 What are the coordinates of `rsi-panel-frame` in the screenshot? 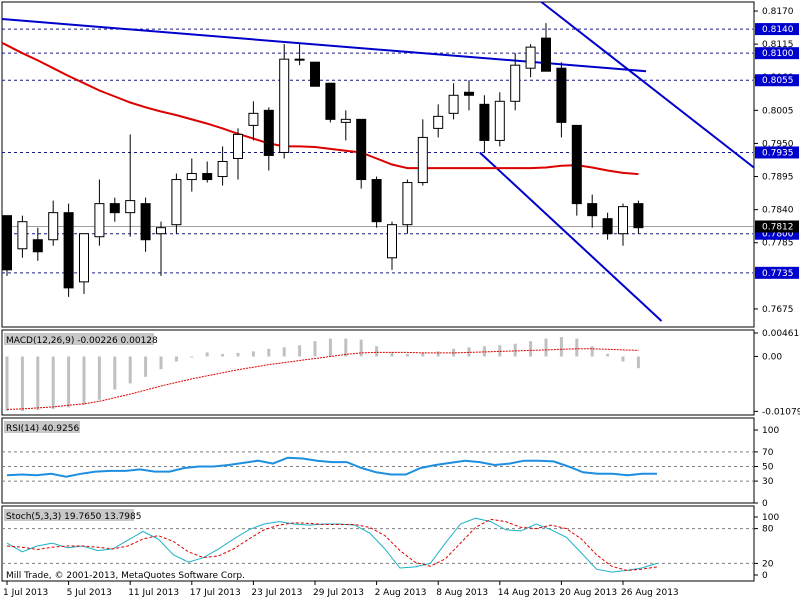 It's located at (378, 460).